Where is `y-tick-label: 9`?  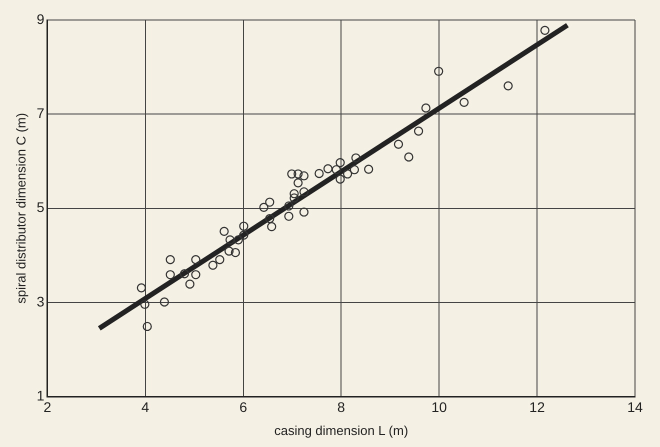
y-tick-label: 9 is located at coordinates (40, 18).